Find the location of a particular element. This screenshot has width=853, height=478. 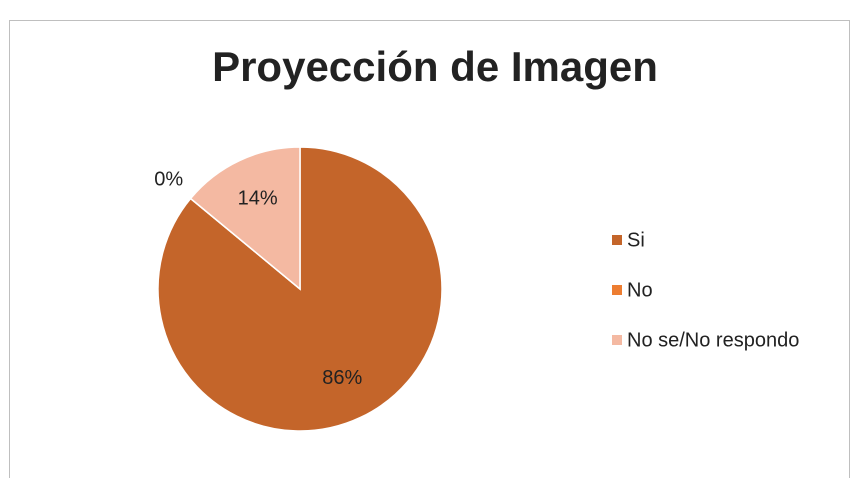

data-label: 14% is located at coordinates (258, 198).